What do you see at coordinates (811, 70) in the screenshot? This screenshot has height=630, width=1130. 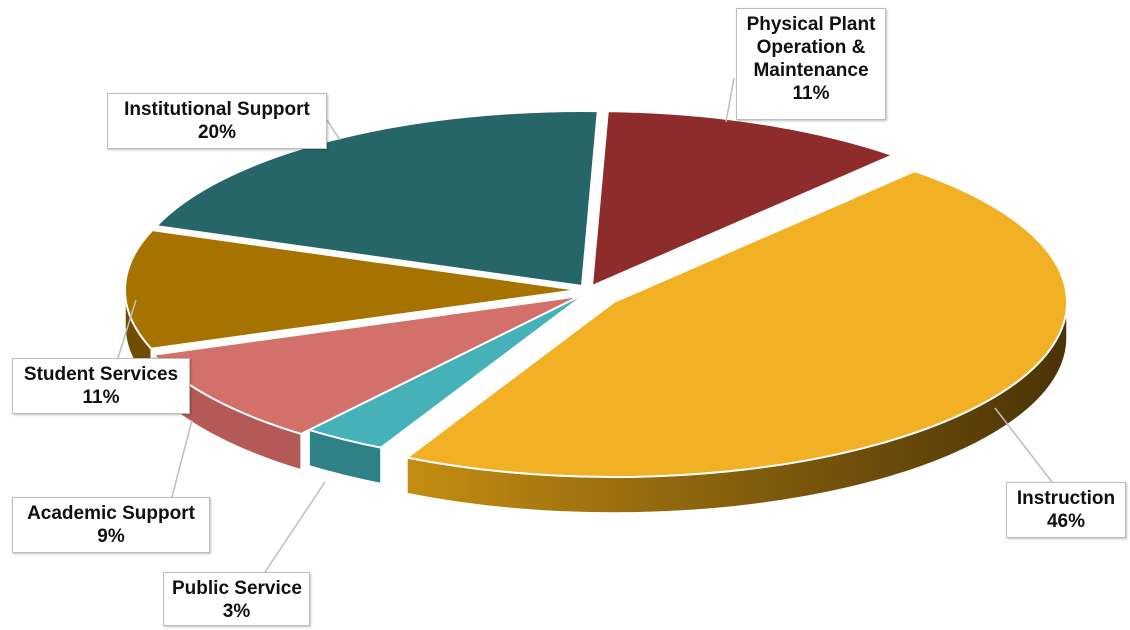 I see `callout-label-line: Maintenance` at bounding box center [811, 70].